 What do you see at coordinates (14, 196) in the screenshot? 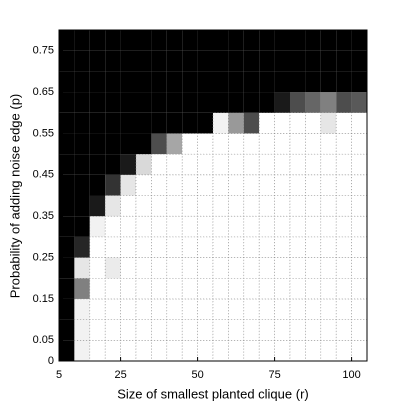
I see `y-axis-label: Probability of adding noise edge (p)` at bounding box center [14, 196].